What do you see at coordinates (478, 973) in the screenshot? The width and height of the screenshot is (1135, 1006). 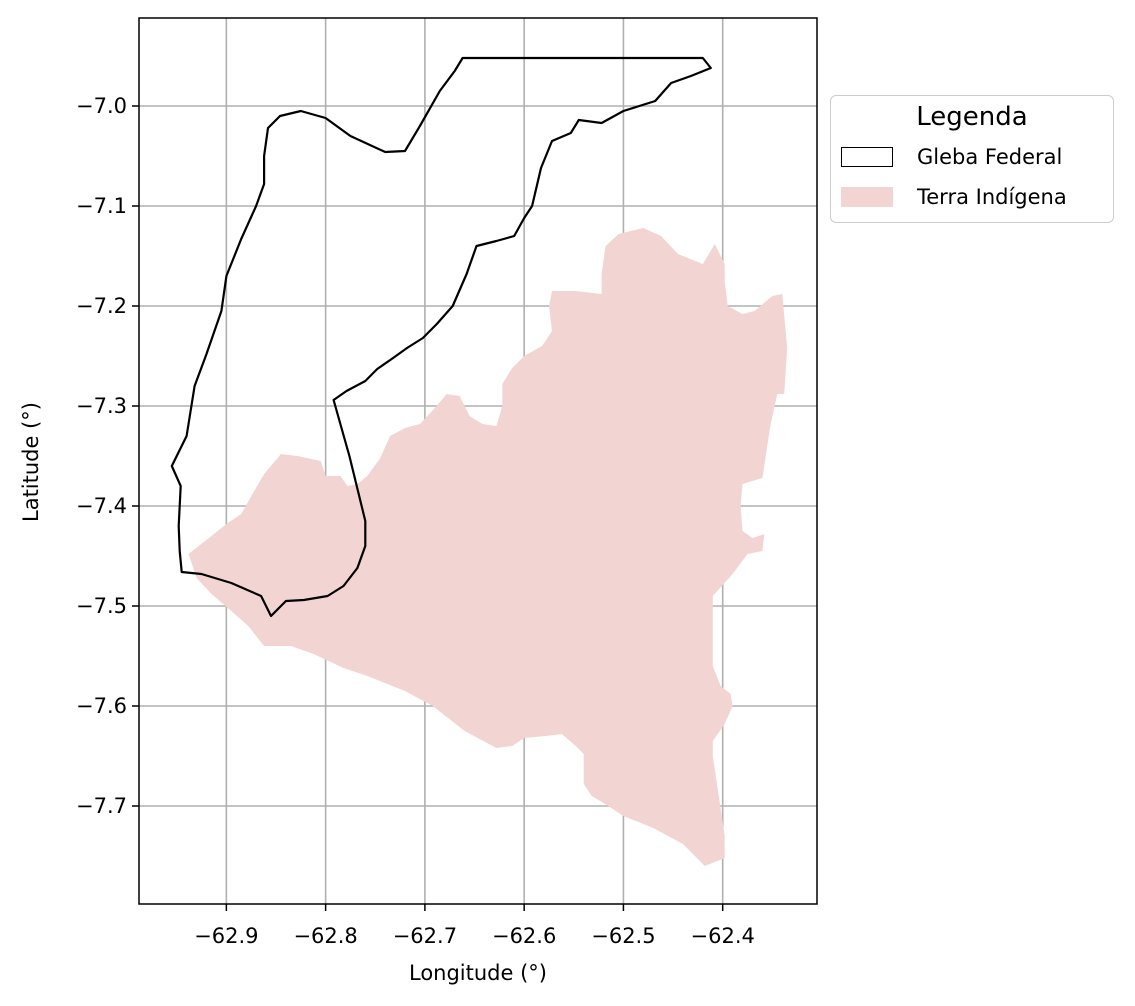 I see `x-axis-title: Longitude (°)` at bounding box center [478, 973].